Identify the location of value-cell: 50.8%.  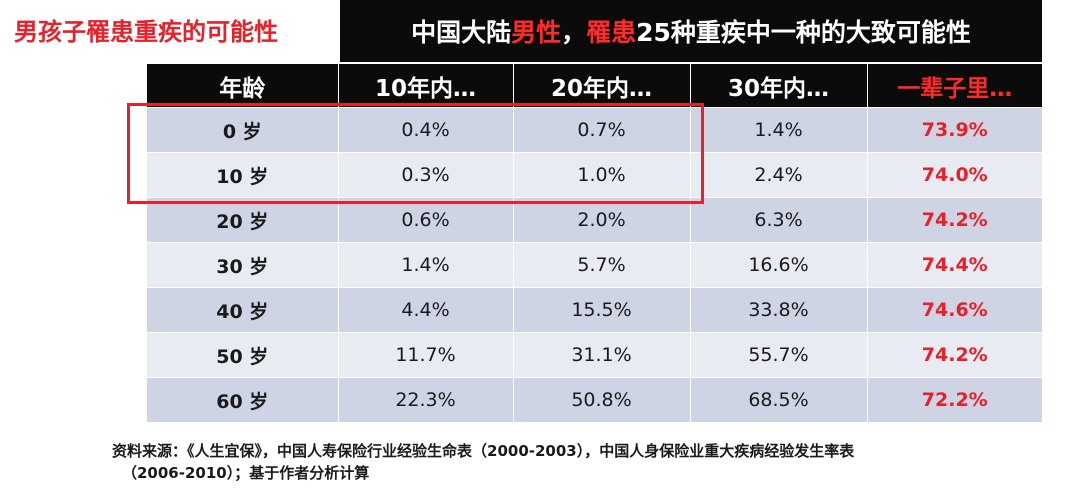
(602, 399).